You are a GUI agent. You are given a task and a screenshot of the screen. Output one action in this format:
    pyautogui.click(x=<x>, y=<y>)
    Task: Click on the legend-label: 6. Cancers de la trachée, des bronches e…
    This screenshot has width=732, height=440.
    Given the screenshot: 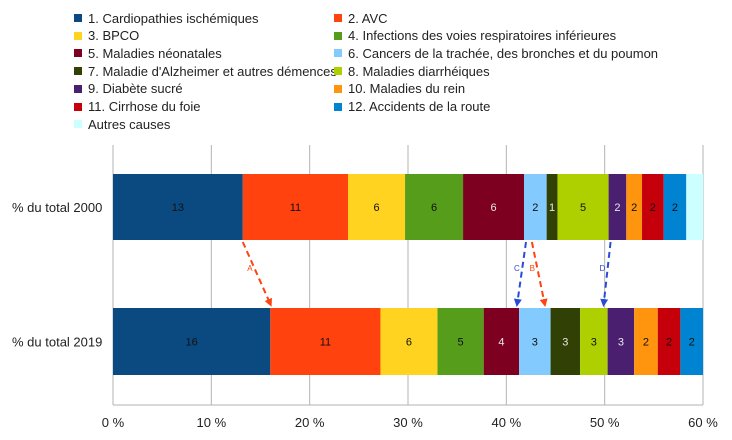 What is the action you would take?
    pyautogui.click(x=503, y=53)
    